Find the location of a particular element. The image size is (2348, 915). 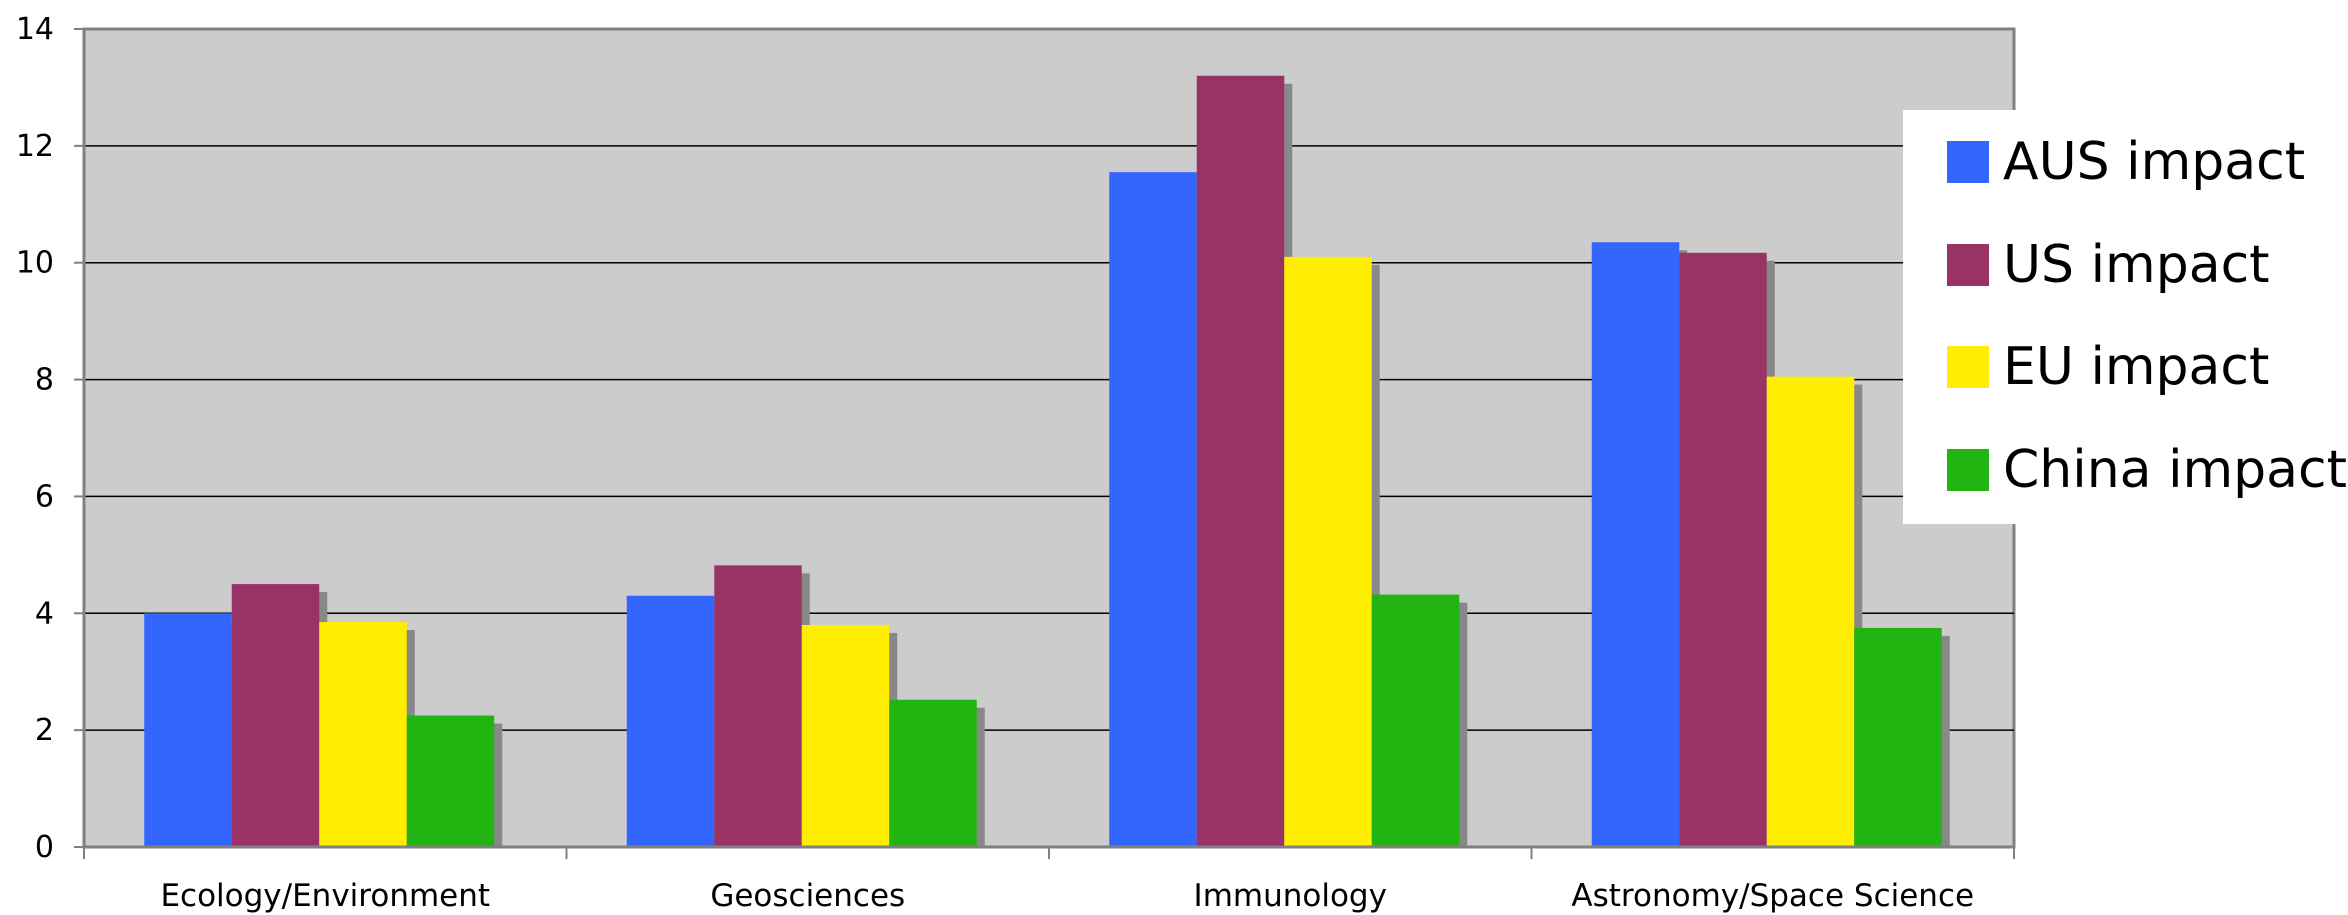

y-tick-label: 4 is located at coordinates (44, 613).